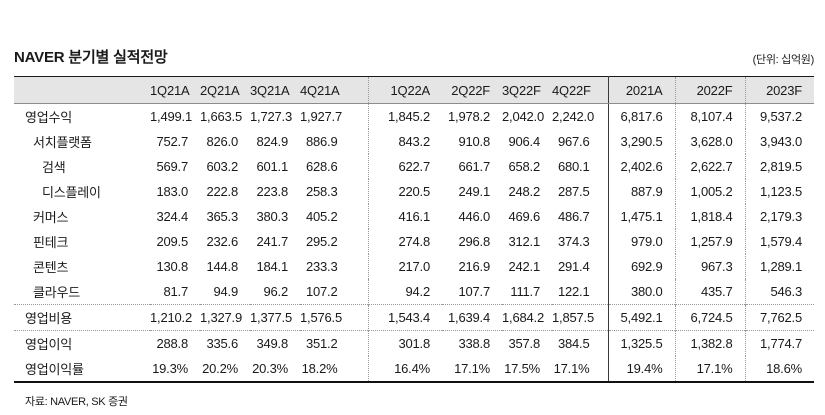 The height and width of the screenshot is (415, 825). I want to click on unit-label: (단위: 십억원), so click(783, 60).